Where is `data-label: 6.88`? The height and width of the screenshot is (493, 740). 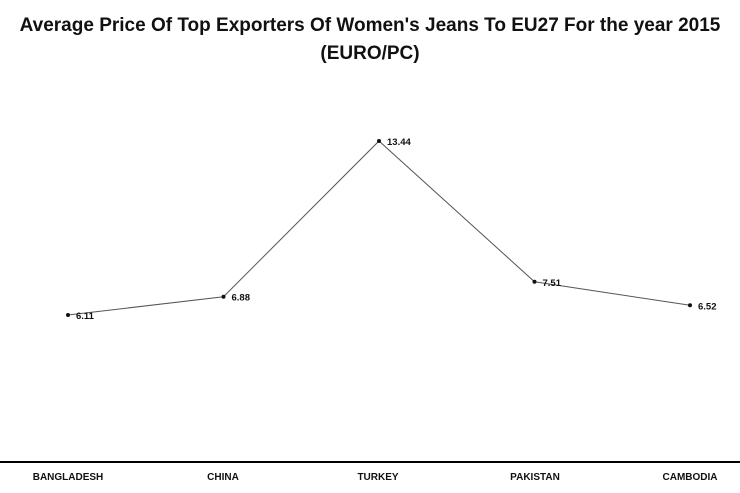
data-label: 6.88 is located at coordinates (241, 298).